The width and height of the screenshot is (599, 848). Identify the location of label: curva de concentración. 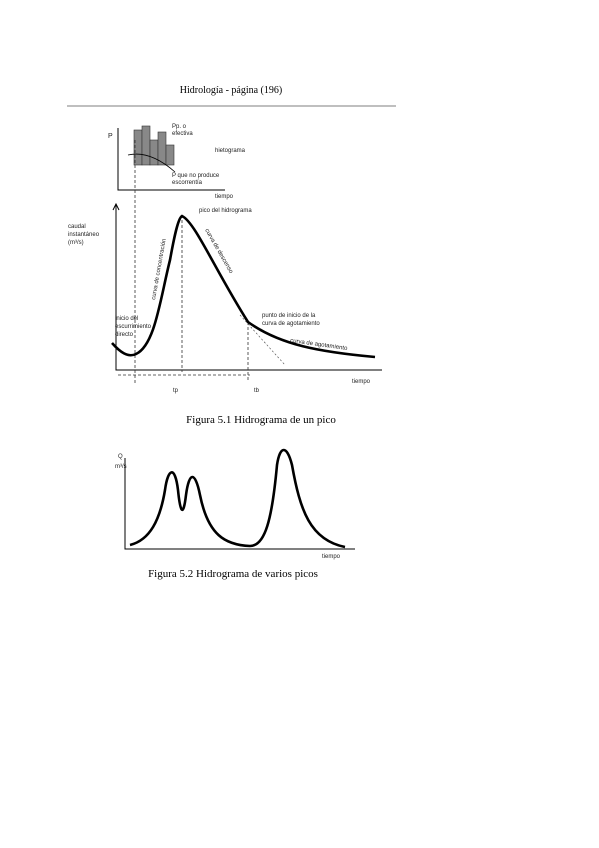
(159, 269).